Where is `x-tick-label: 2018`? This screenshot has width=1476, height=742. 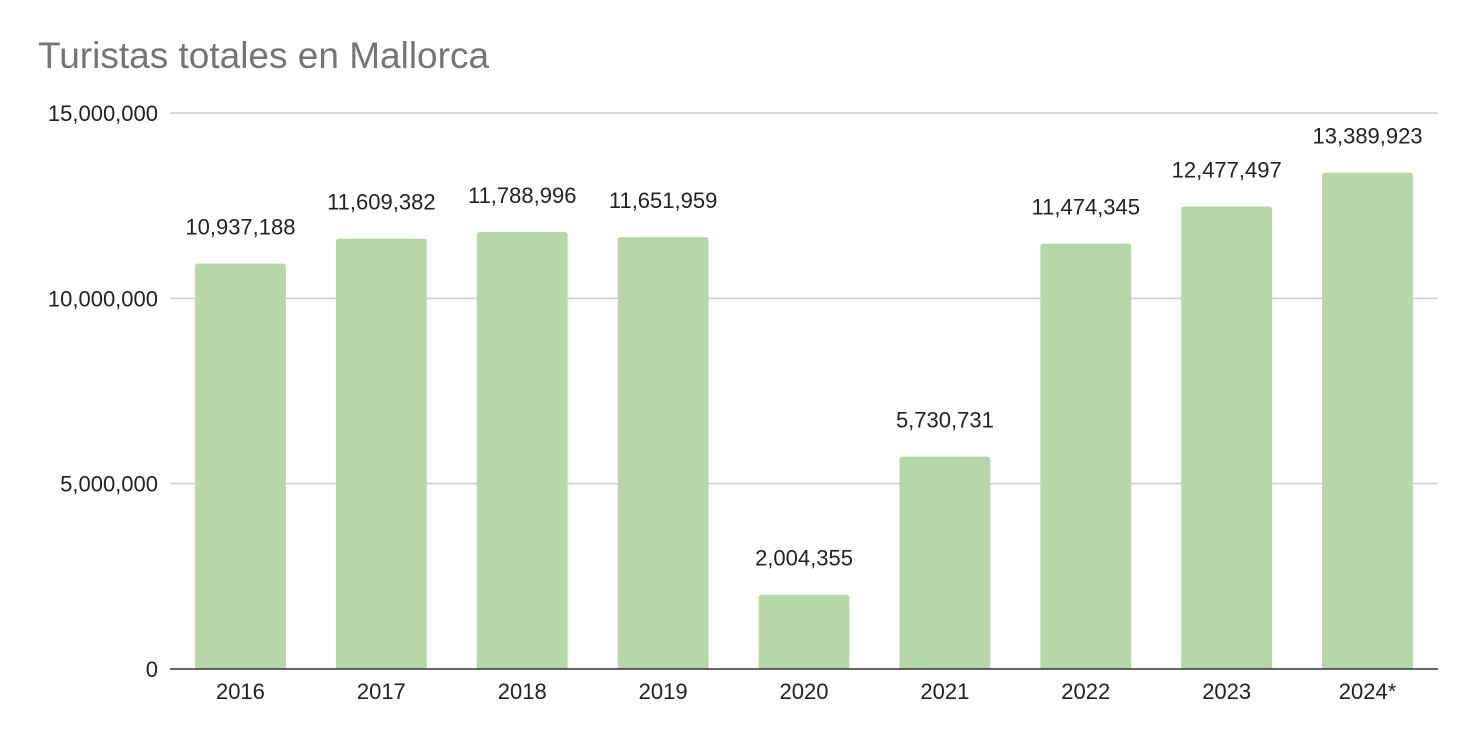
x-tick-label: 2018 is located at coordinates (522, 691).